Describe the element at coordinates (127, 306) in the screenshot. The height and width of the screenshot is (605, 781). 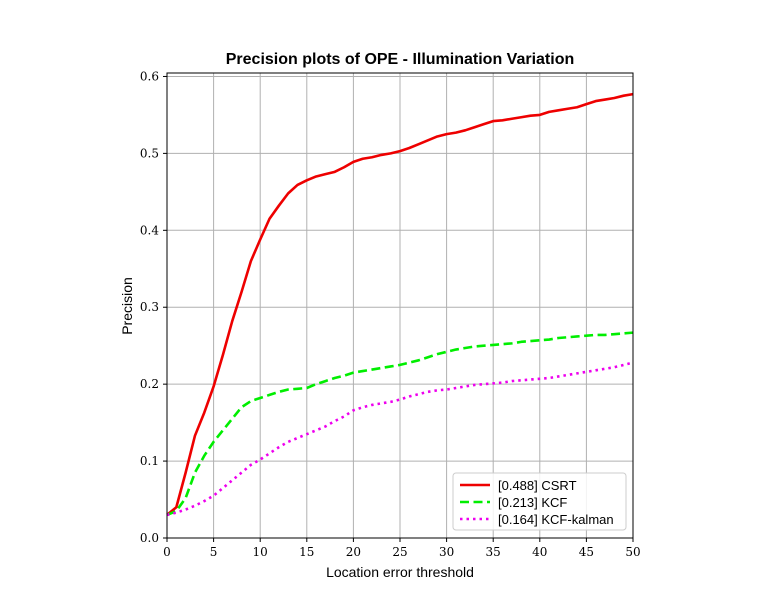
I see `y-axis-label: Precision` at that location.